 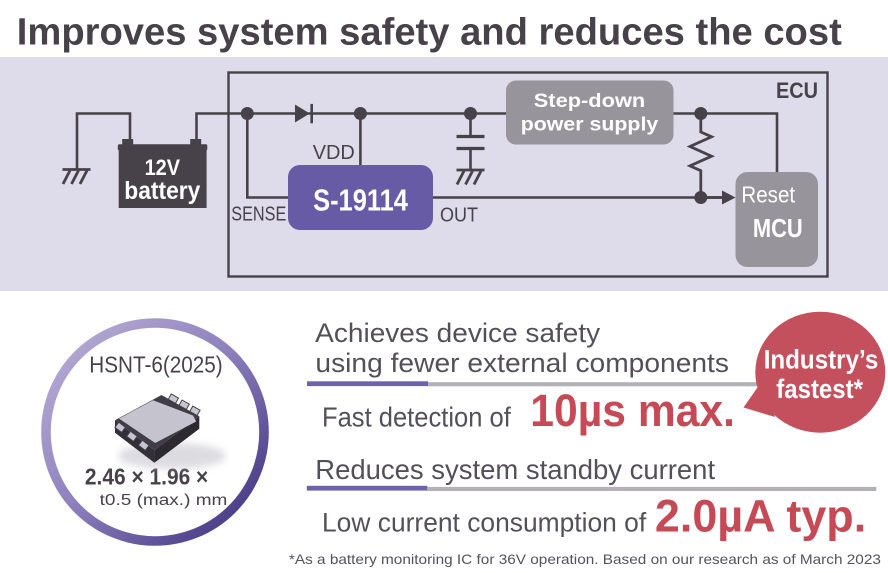 I want to click on svg-text: MCU, so click(x=778, y=228).